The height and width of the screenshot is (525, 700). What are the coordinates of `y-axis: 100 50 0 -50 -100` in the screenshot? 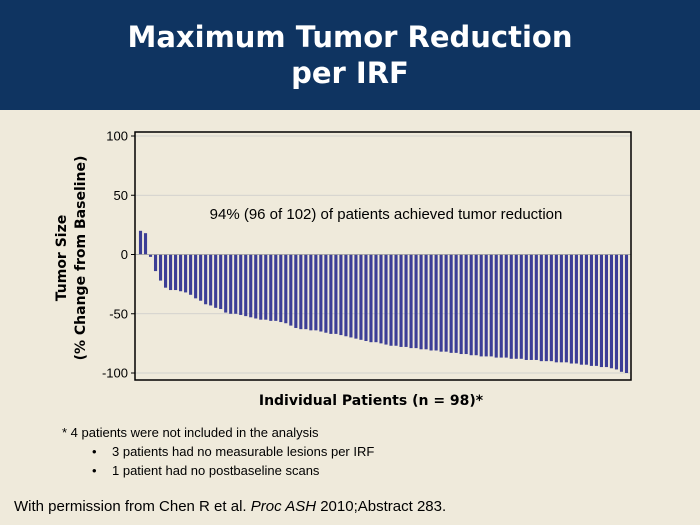 It's located at (118, 255).